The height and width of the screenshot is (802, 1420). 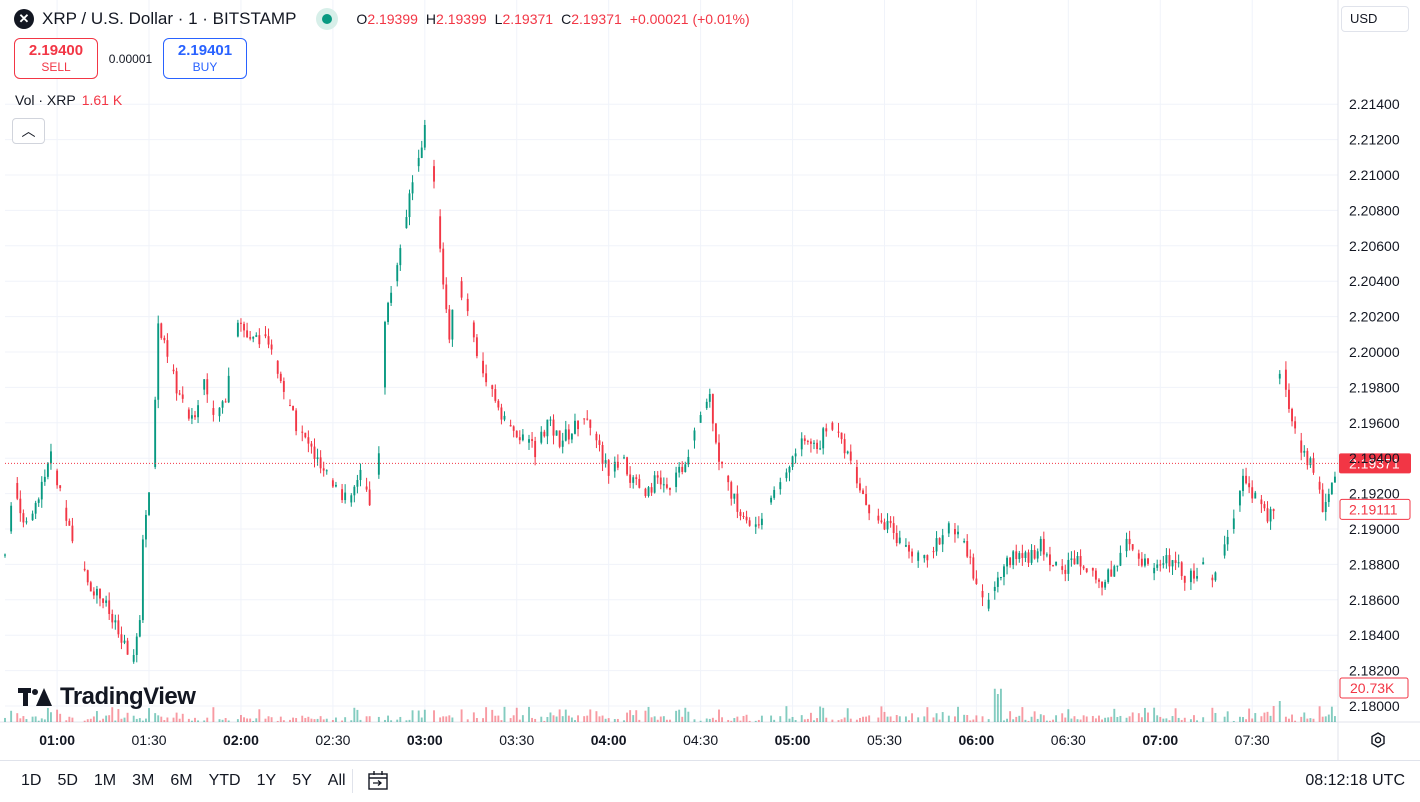 What do you see at coordinates (1375, 19) in the screenshot?
I see `currency-selector: USD` at bounding box center [1375, 19].